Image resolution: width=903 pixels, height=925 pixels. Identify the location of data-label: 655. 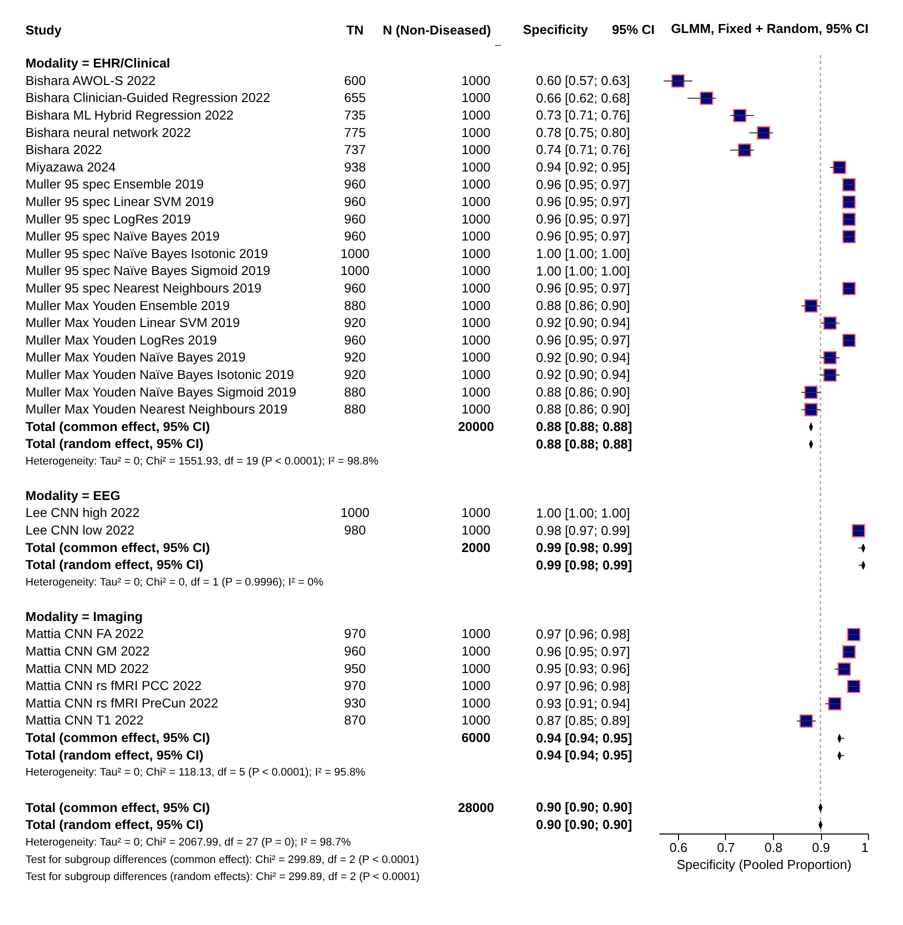
(355, 98).